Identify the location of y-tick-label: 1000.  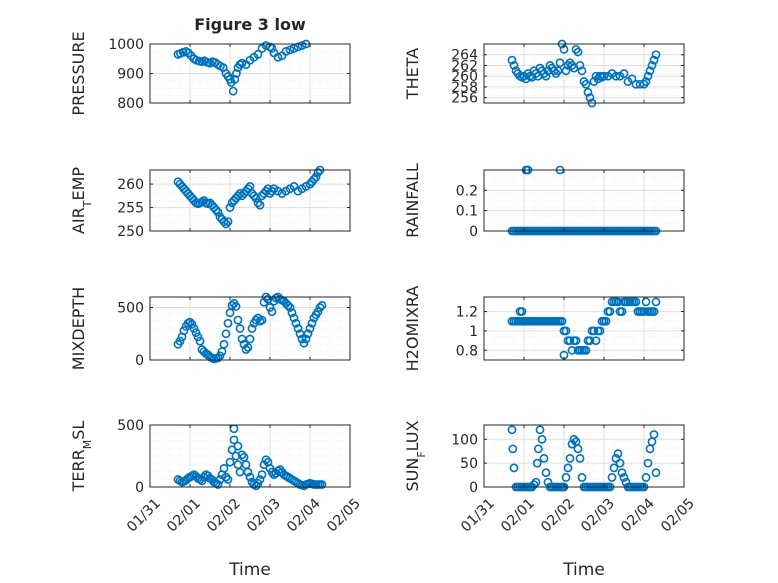
(126, 45).